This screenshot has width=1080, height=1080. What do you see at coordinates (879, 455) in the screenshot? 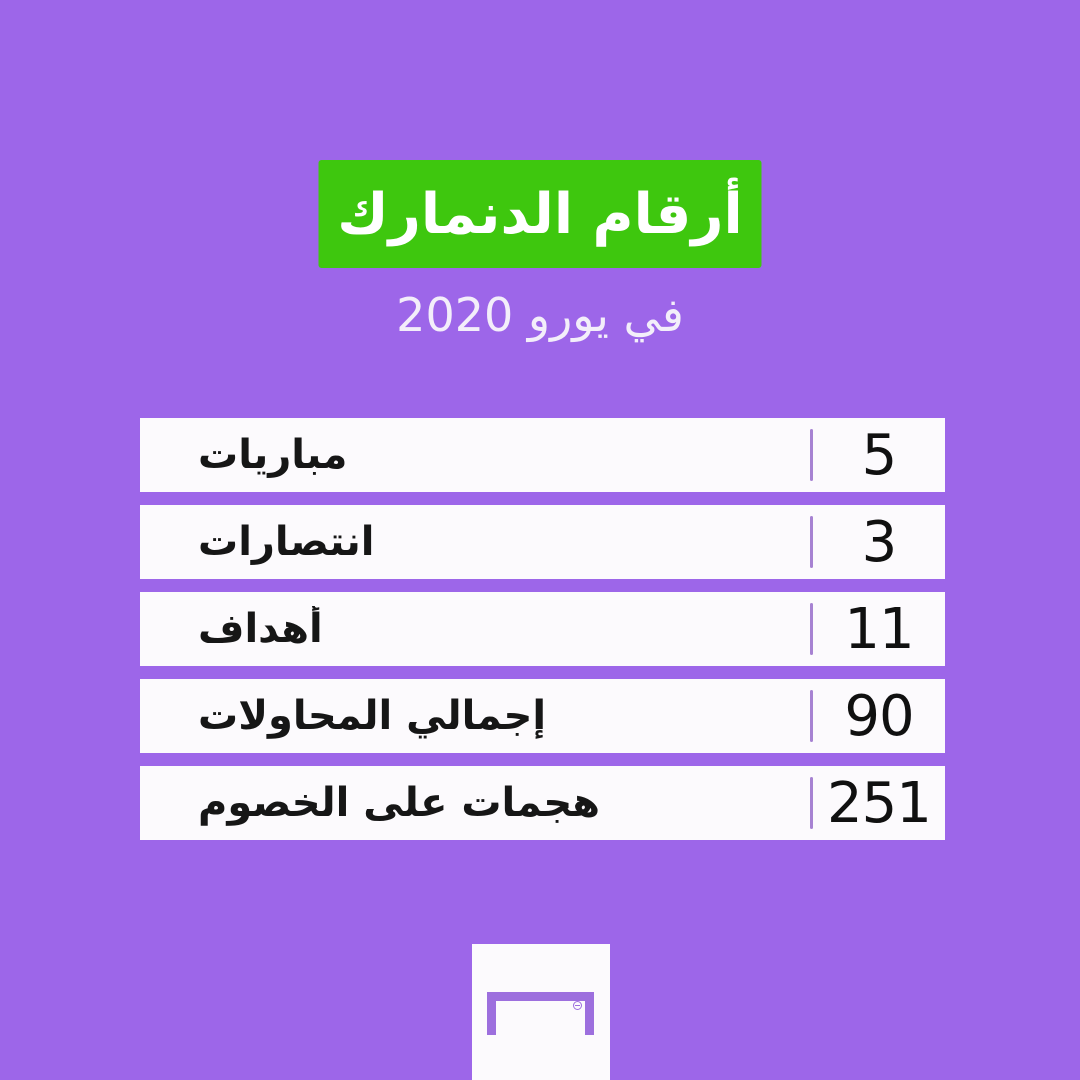
I see `stat-value: 5` at bounding box center [879, 455].